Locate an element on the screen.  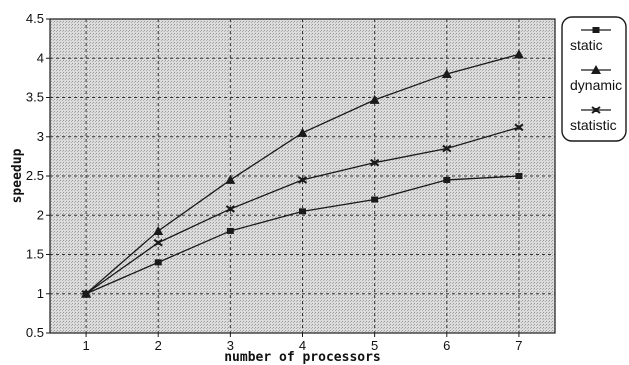
legend-label-statistic: statistic is located at coordinates (593, 125).